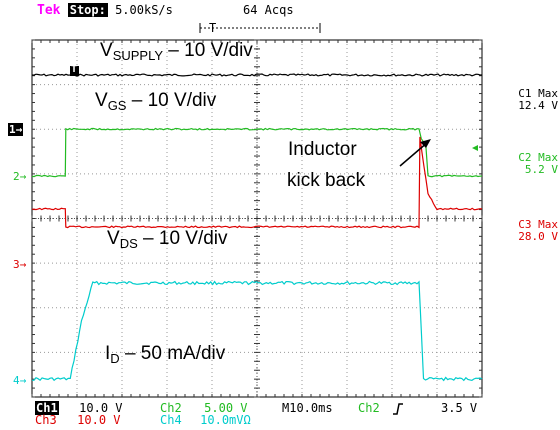 The width and height of the screenshot is (560, 430). What do you see at coordinates (398, 410) in the screenshot?
I see `rising-edge-icon` at bounding box center [398, 410].